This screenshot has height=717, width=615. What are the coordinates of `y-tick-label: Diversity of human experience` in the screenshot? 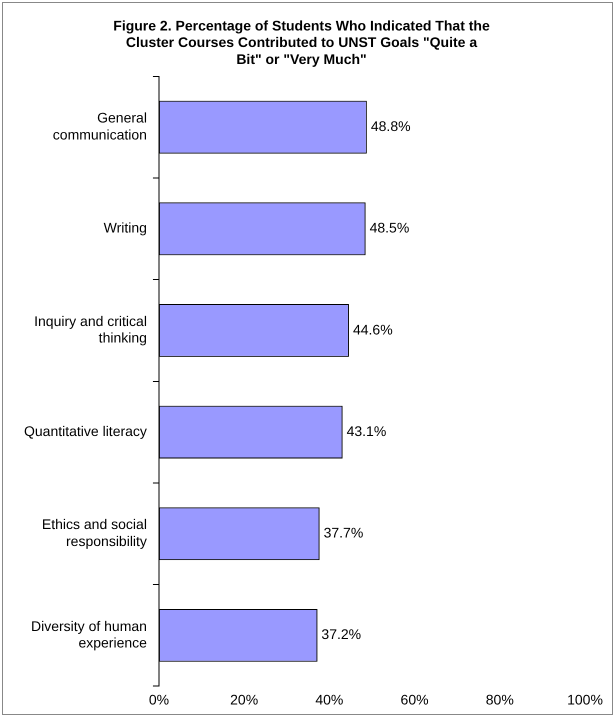 It's located at (89, 634).